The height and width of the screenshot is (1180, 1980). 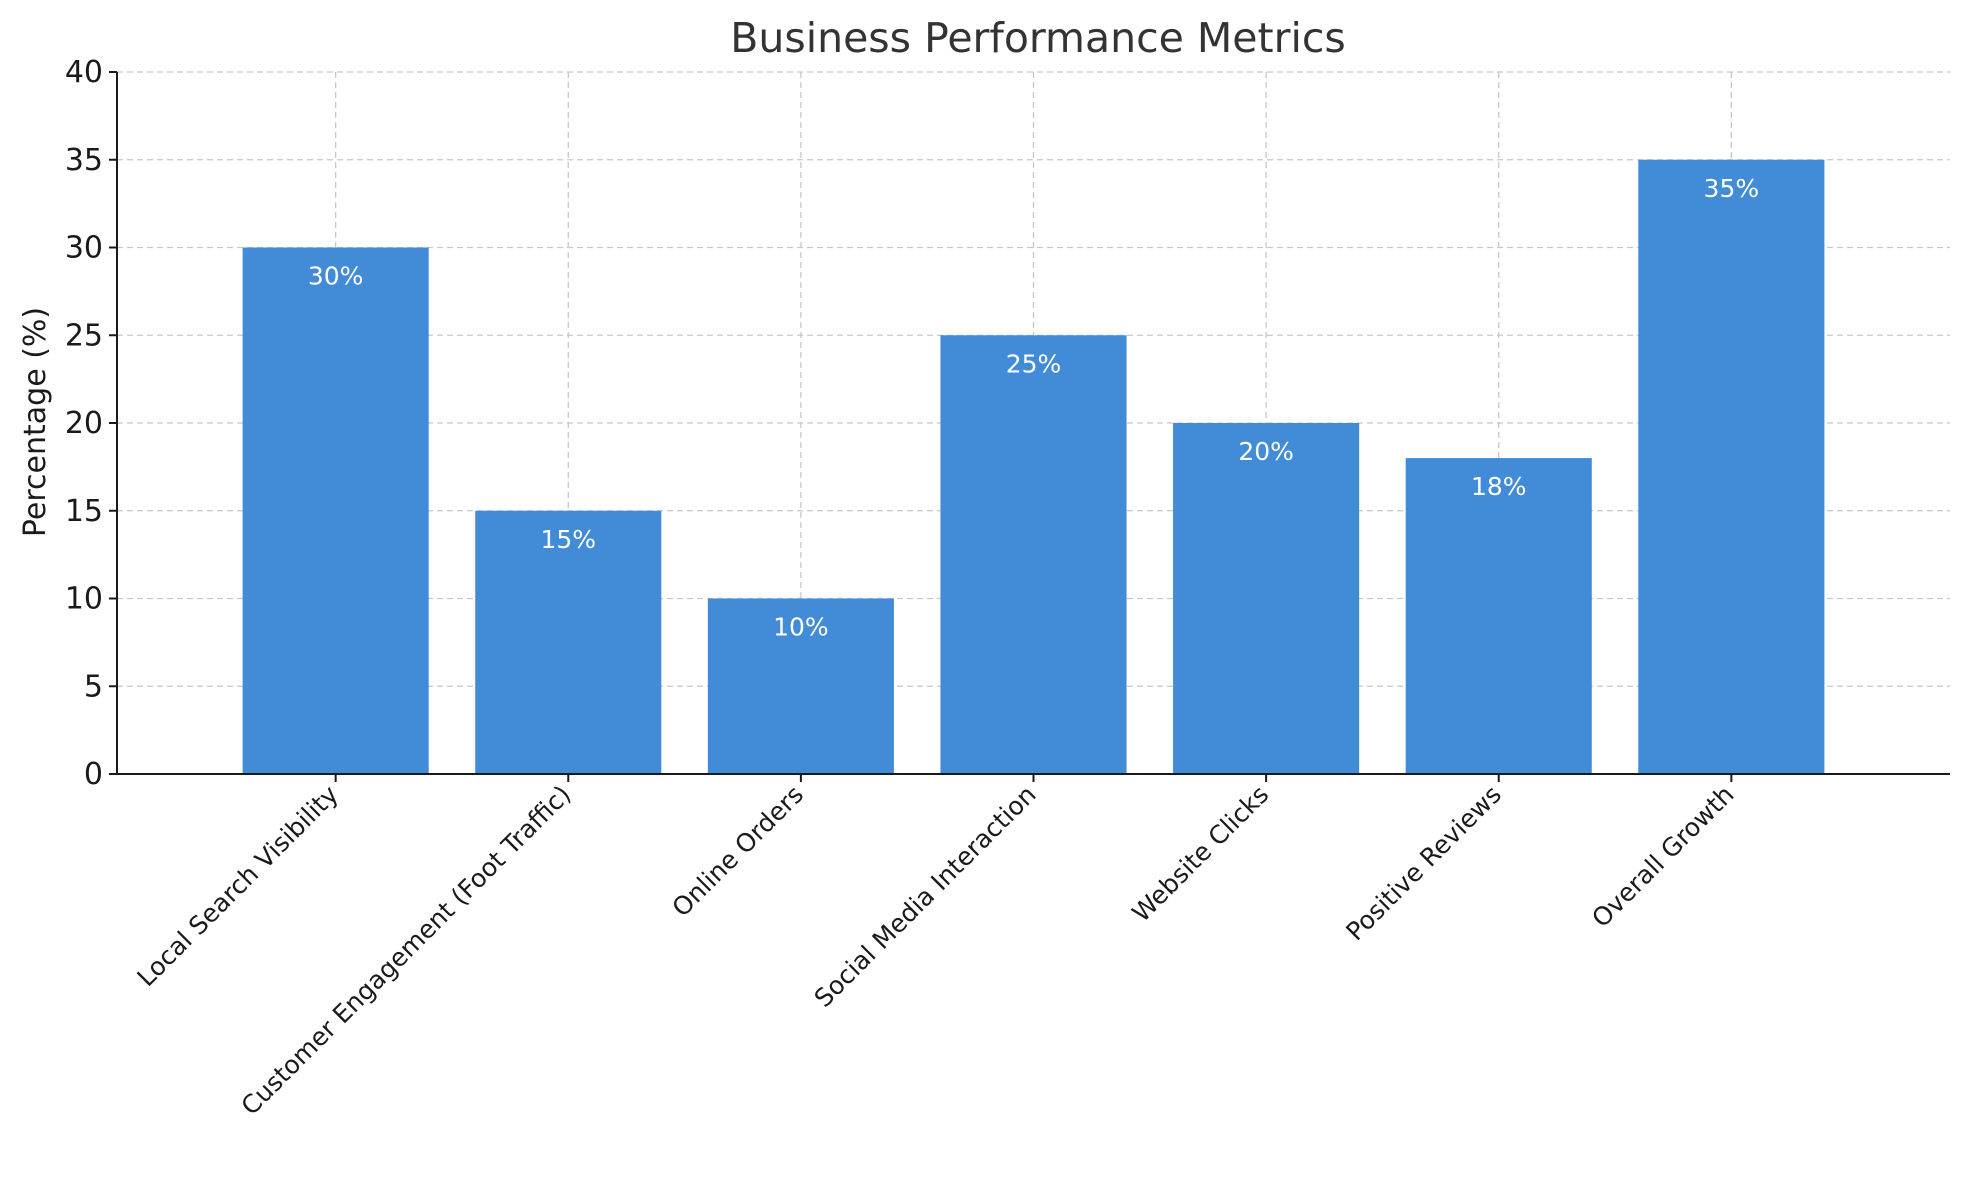 I want to click on y-tick-label: 35, so click(x=84, y=160).